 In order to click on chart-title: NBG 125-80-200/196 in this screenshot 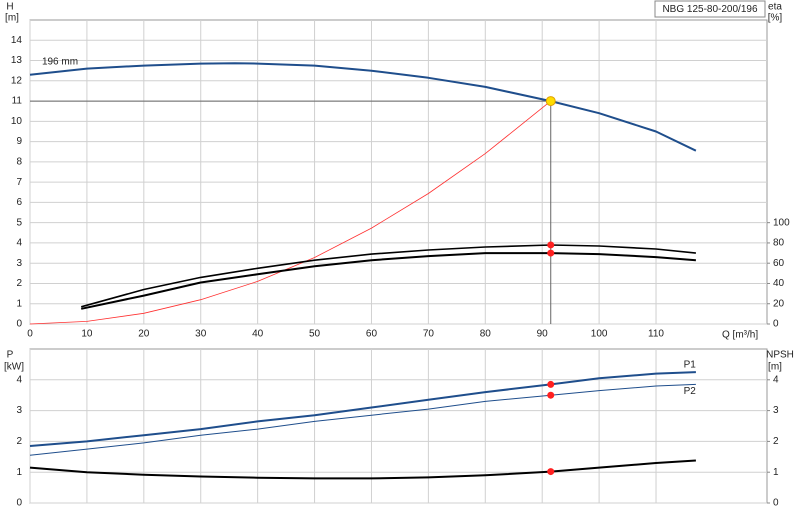, I will do `click(710, 9)`.